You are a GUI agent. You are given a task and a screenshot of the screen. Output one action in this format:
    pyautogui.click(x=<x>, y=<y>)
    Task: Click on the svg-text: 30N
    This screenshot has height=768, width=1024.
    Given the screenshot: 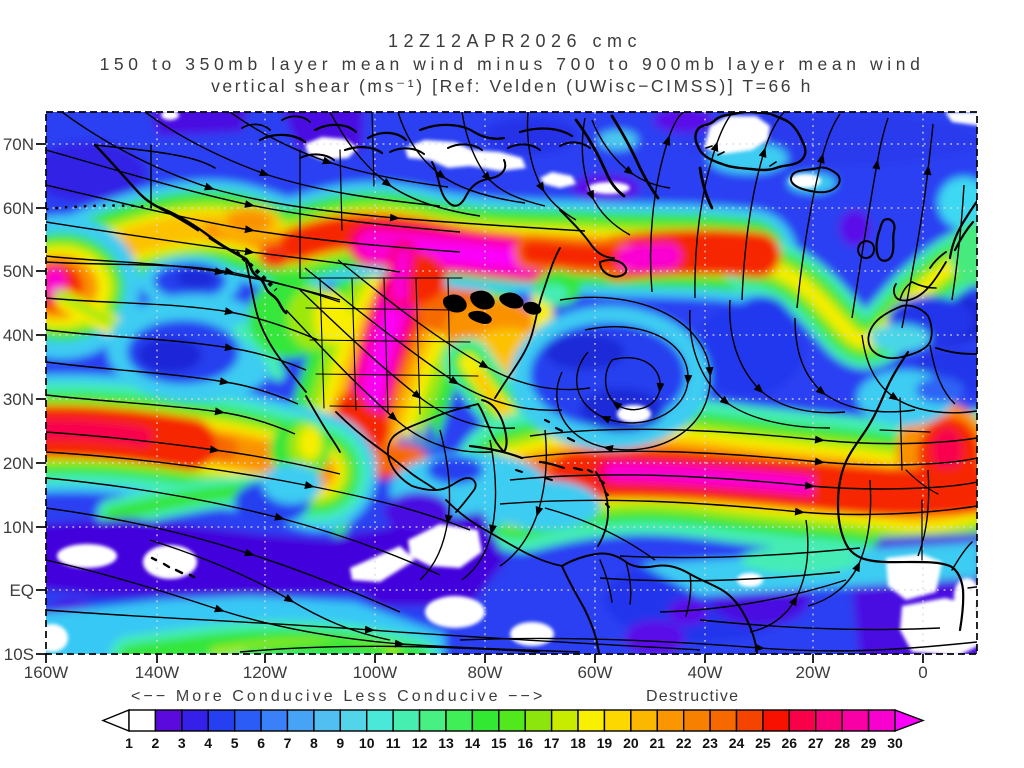 What is the action you would take?
    pyautogui.click(x=18, y=399)
    